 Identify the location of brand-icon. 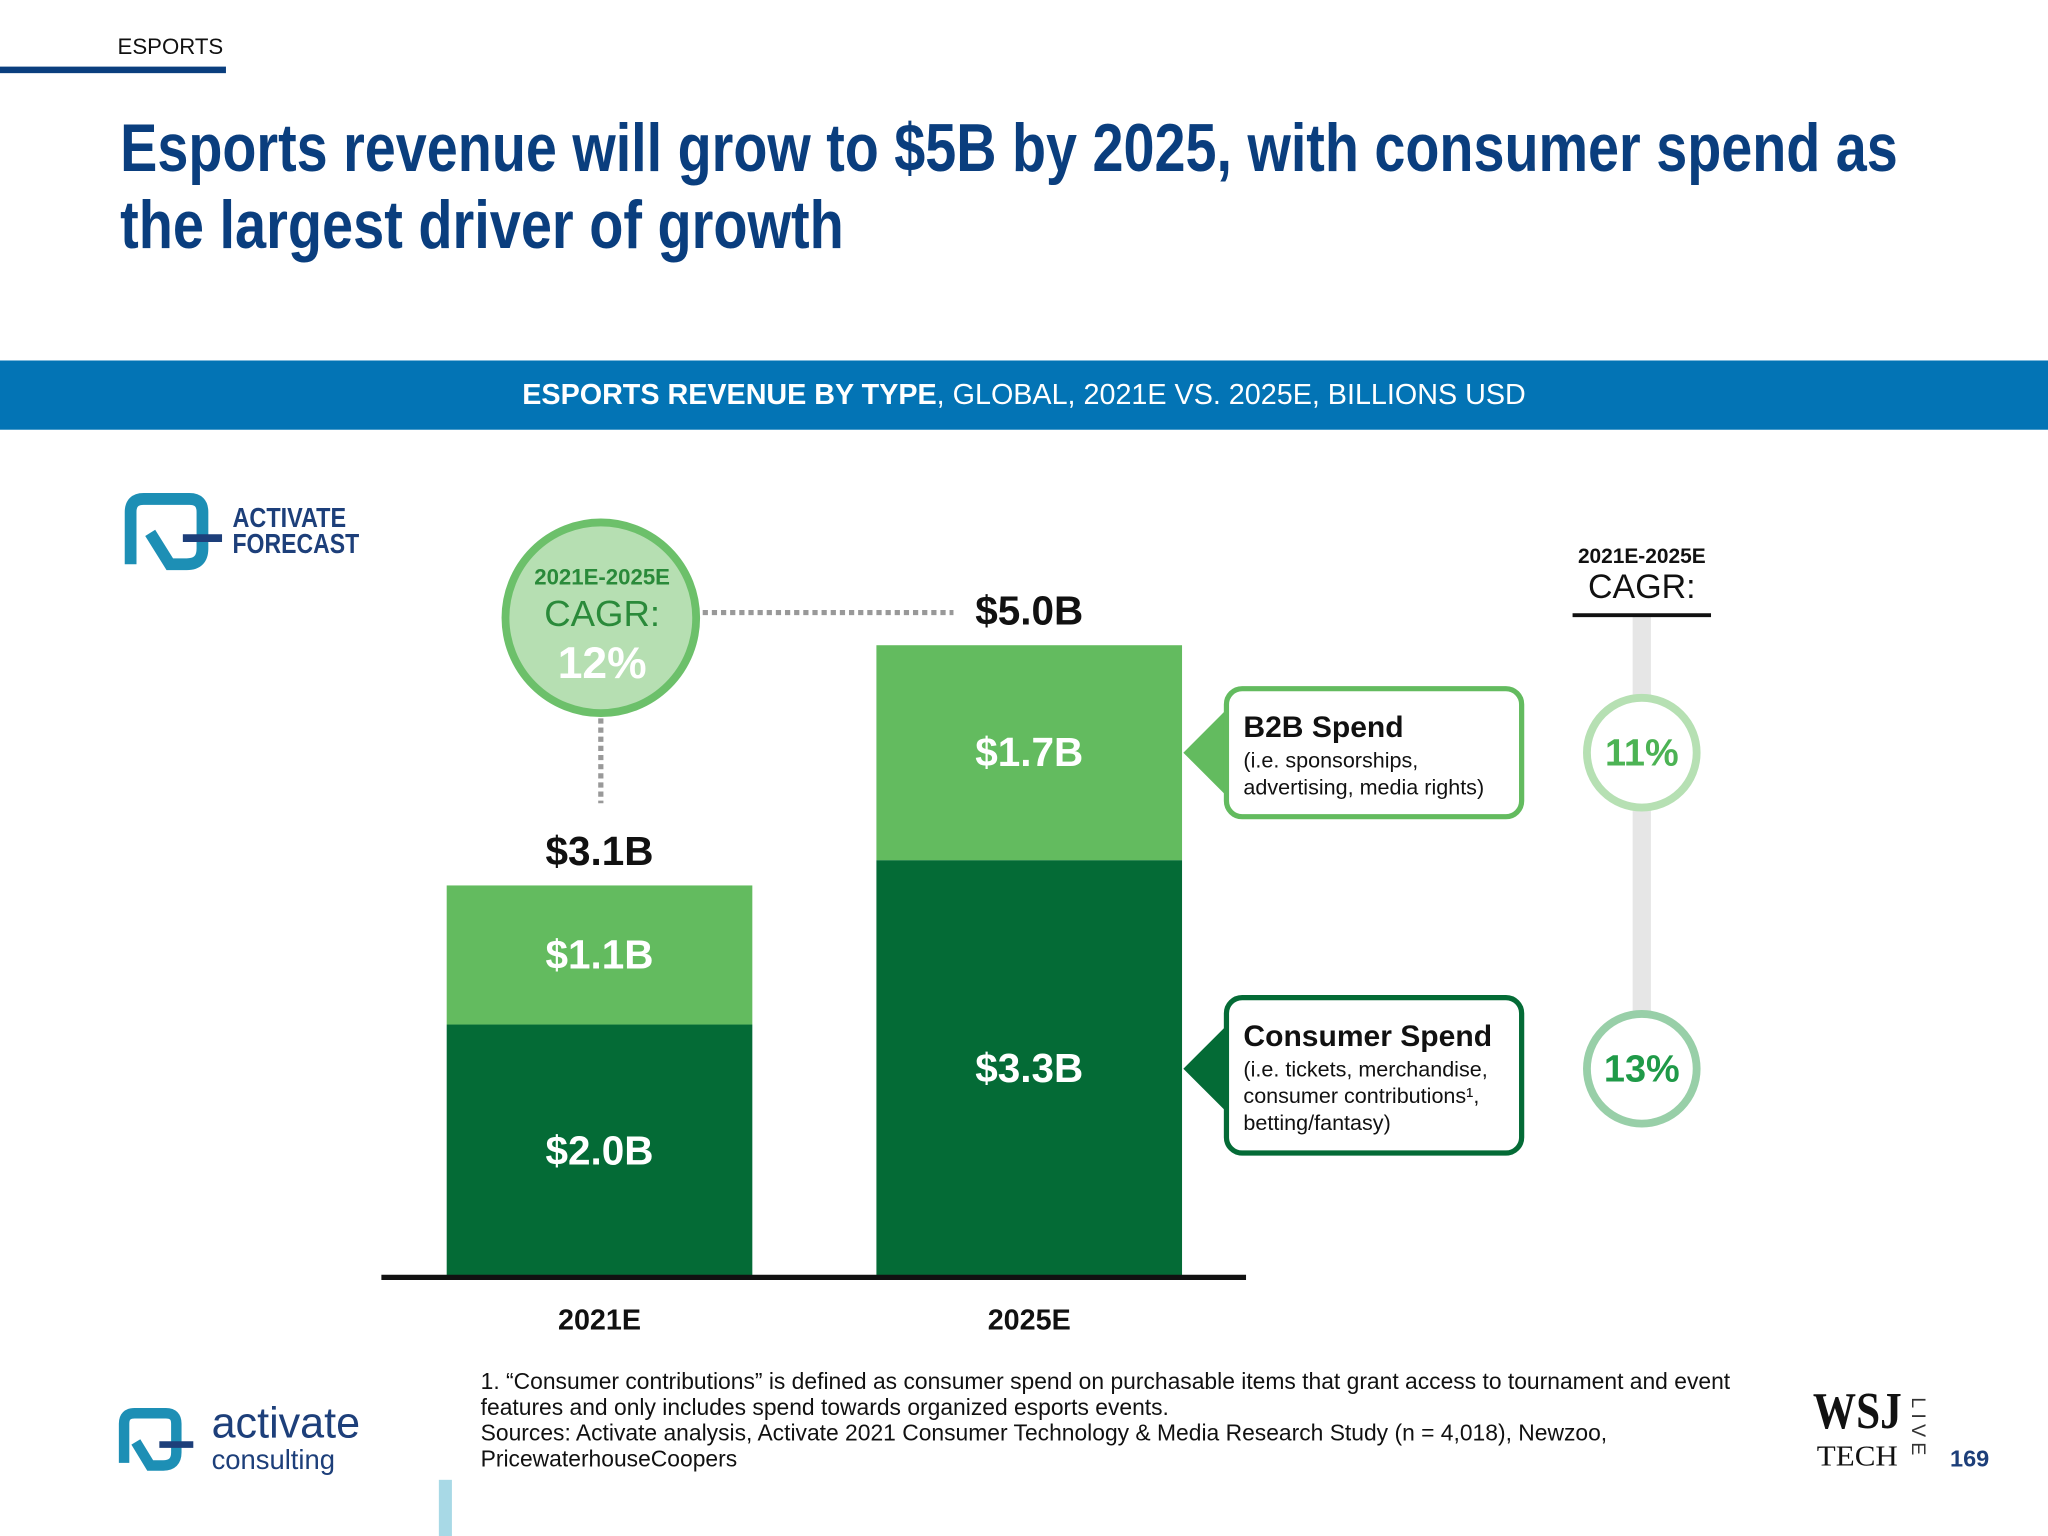
(150, 1439).